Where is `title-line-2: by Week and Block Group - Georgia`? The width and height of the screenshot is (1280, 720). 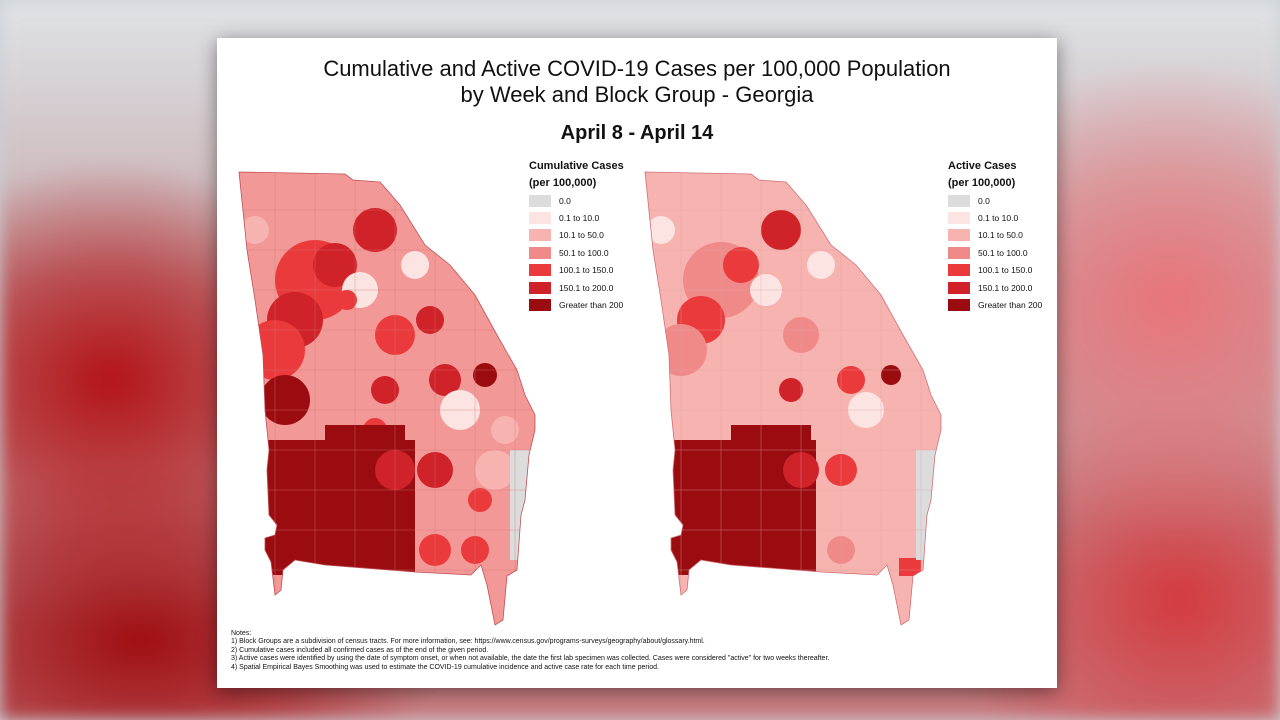 title-line-2: by Week and Block Group - Georgia is located at coordinates (637, 94).